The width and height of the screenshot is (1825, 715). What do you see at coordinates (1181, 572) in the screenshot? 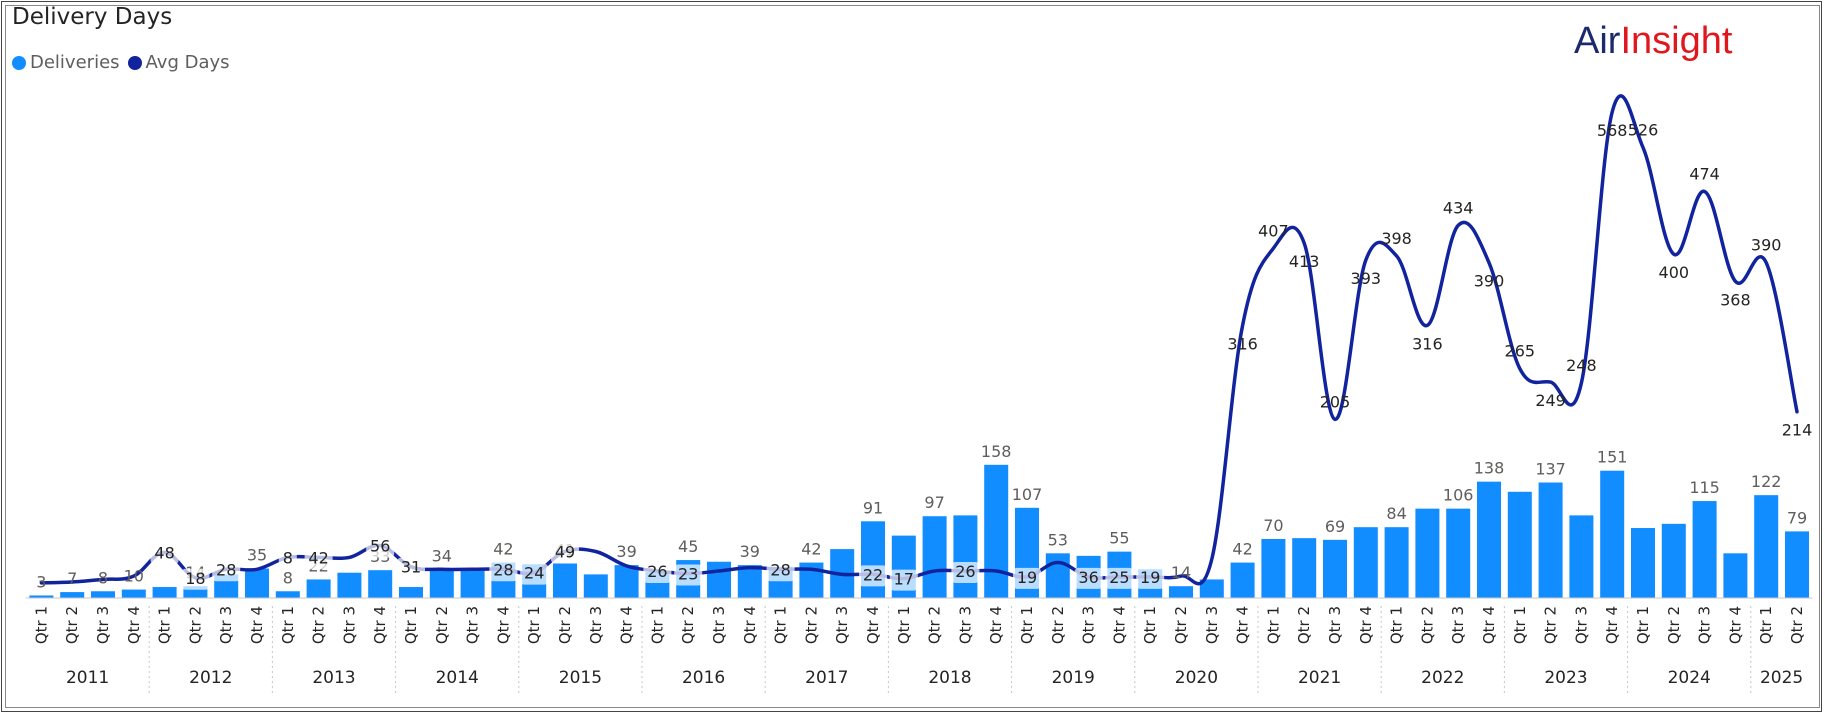
I see `bar-data-label: 14` at bounding box center [1181, 572].